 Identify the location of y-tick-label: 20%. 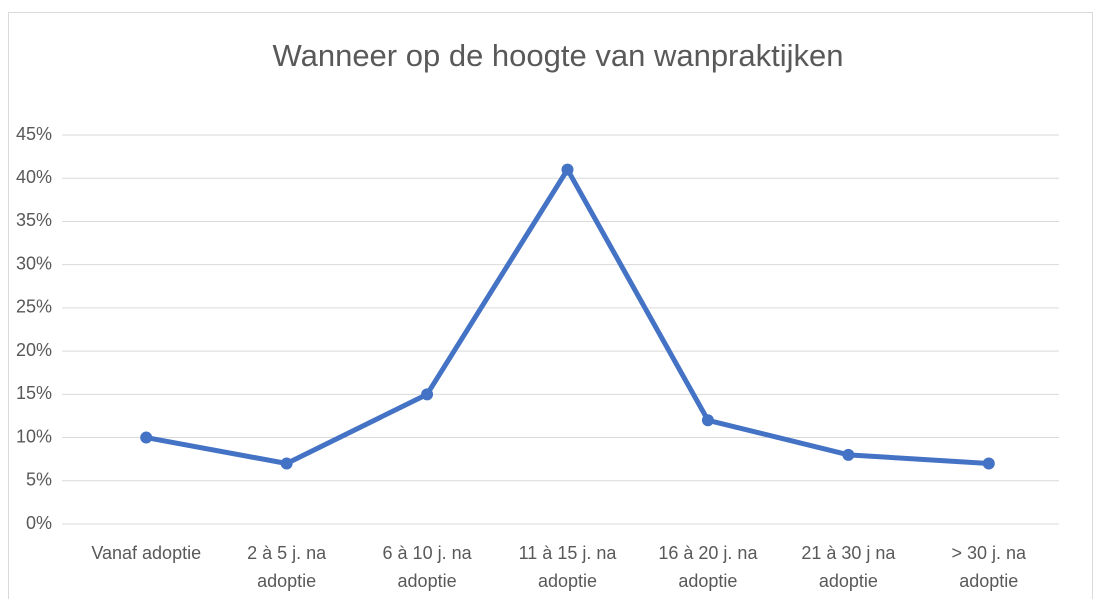
(34, 350).